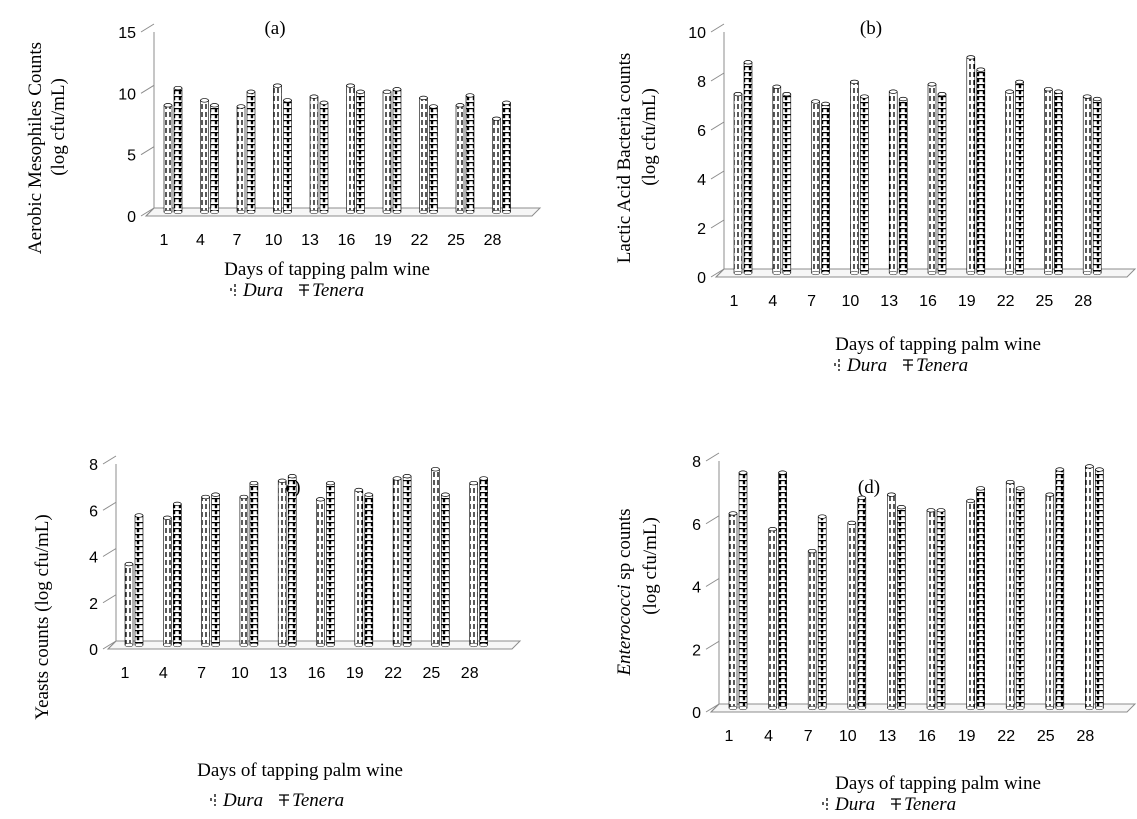  I want to click on chart-title: (a), so click(274, 28).